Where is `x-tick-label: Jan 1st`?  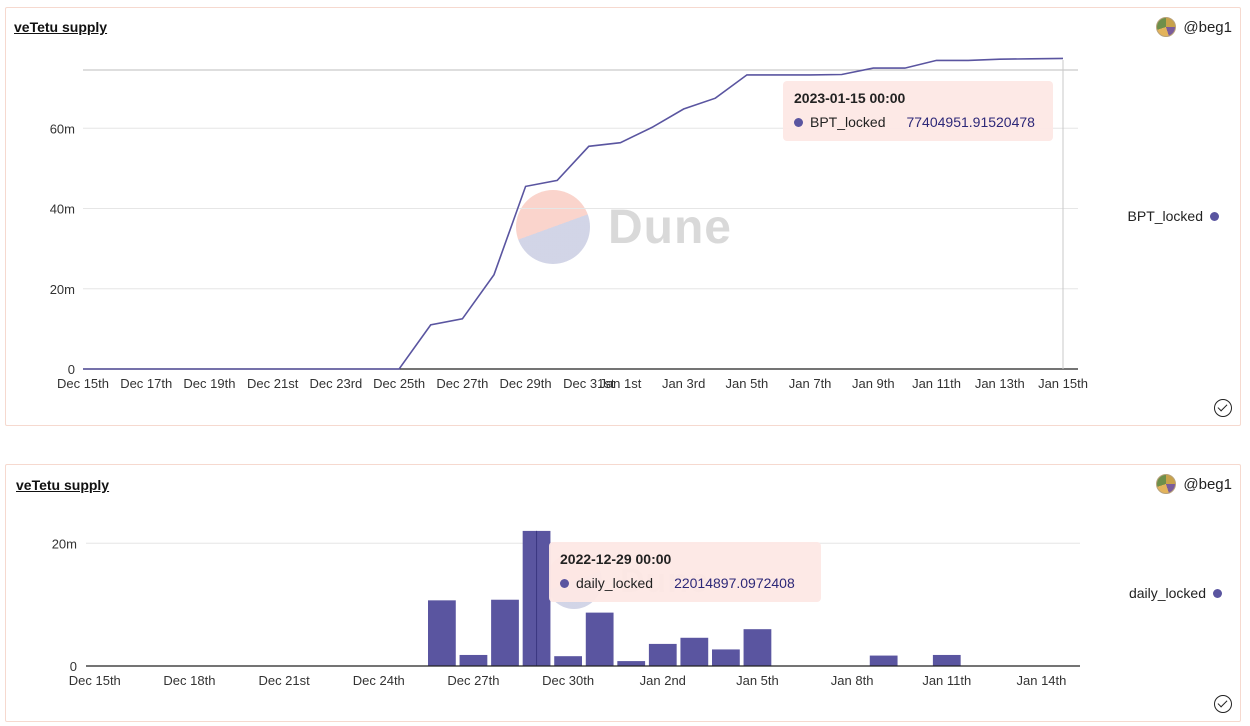 x-tick-label: Jan 1st is located at coordinates (620, 383).